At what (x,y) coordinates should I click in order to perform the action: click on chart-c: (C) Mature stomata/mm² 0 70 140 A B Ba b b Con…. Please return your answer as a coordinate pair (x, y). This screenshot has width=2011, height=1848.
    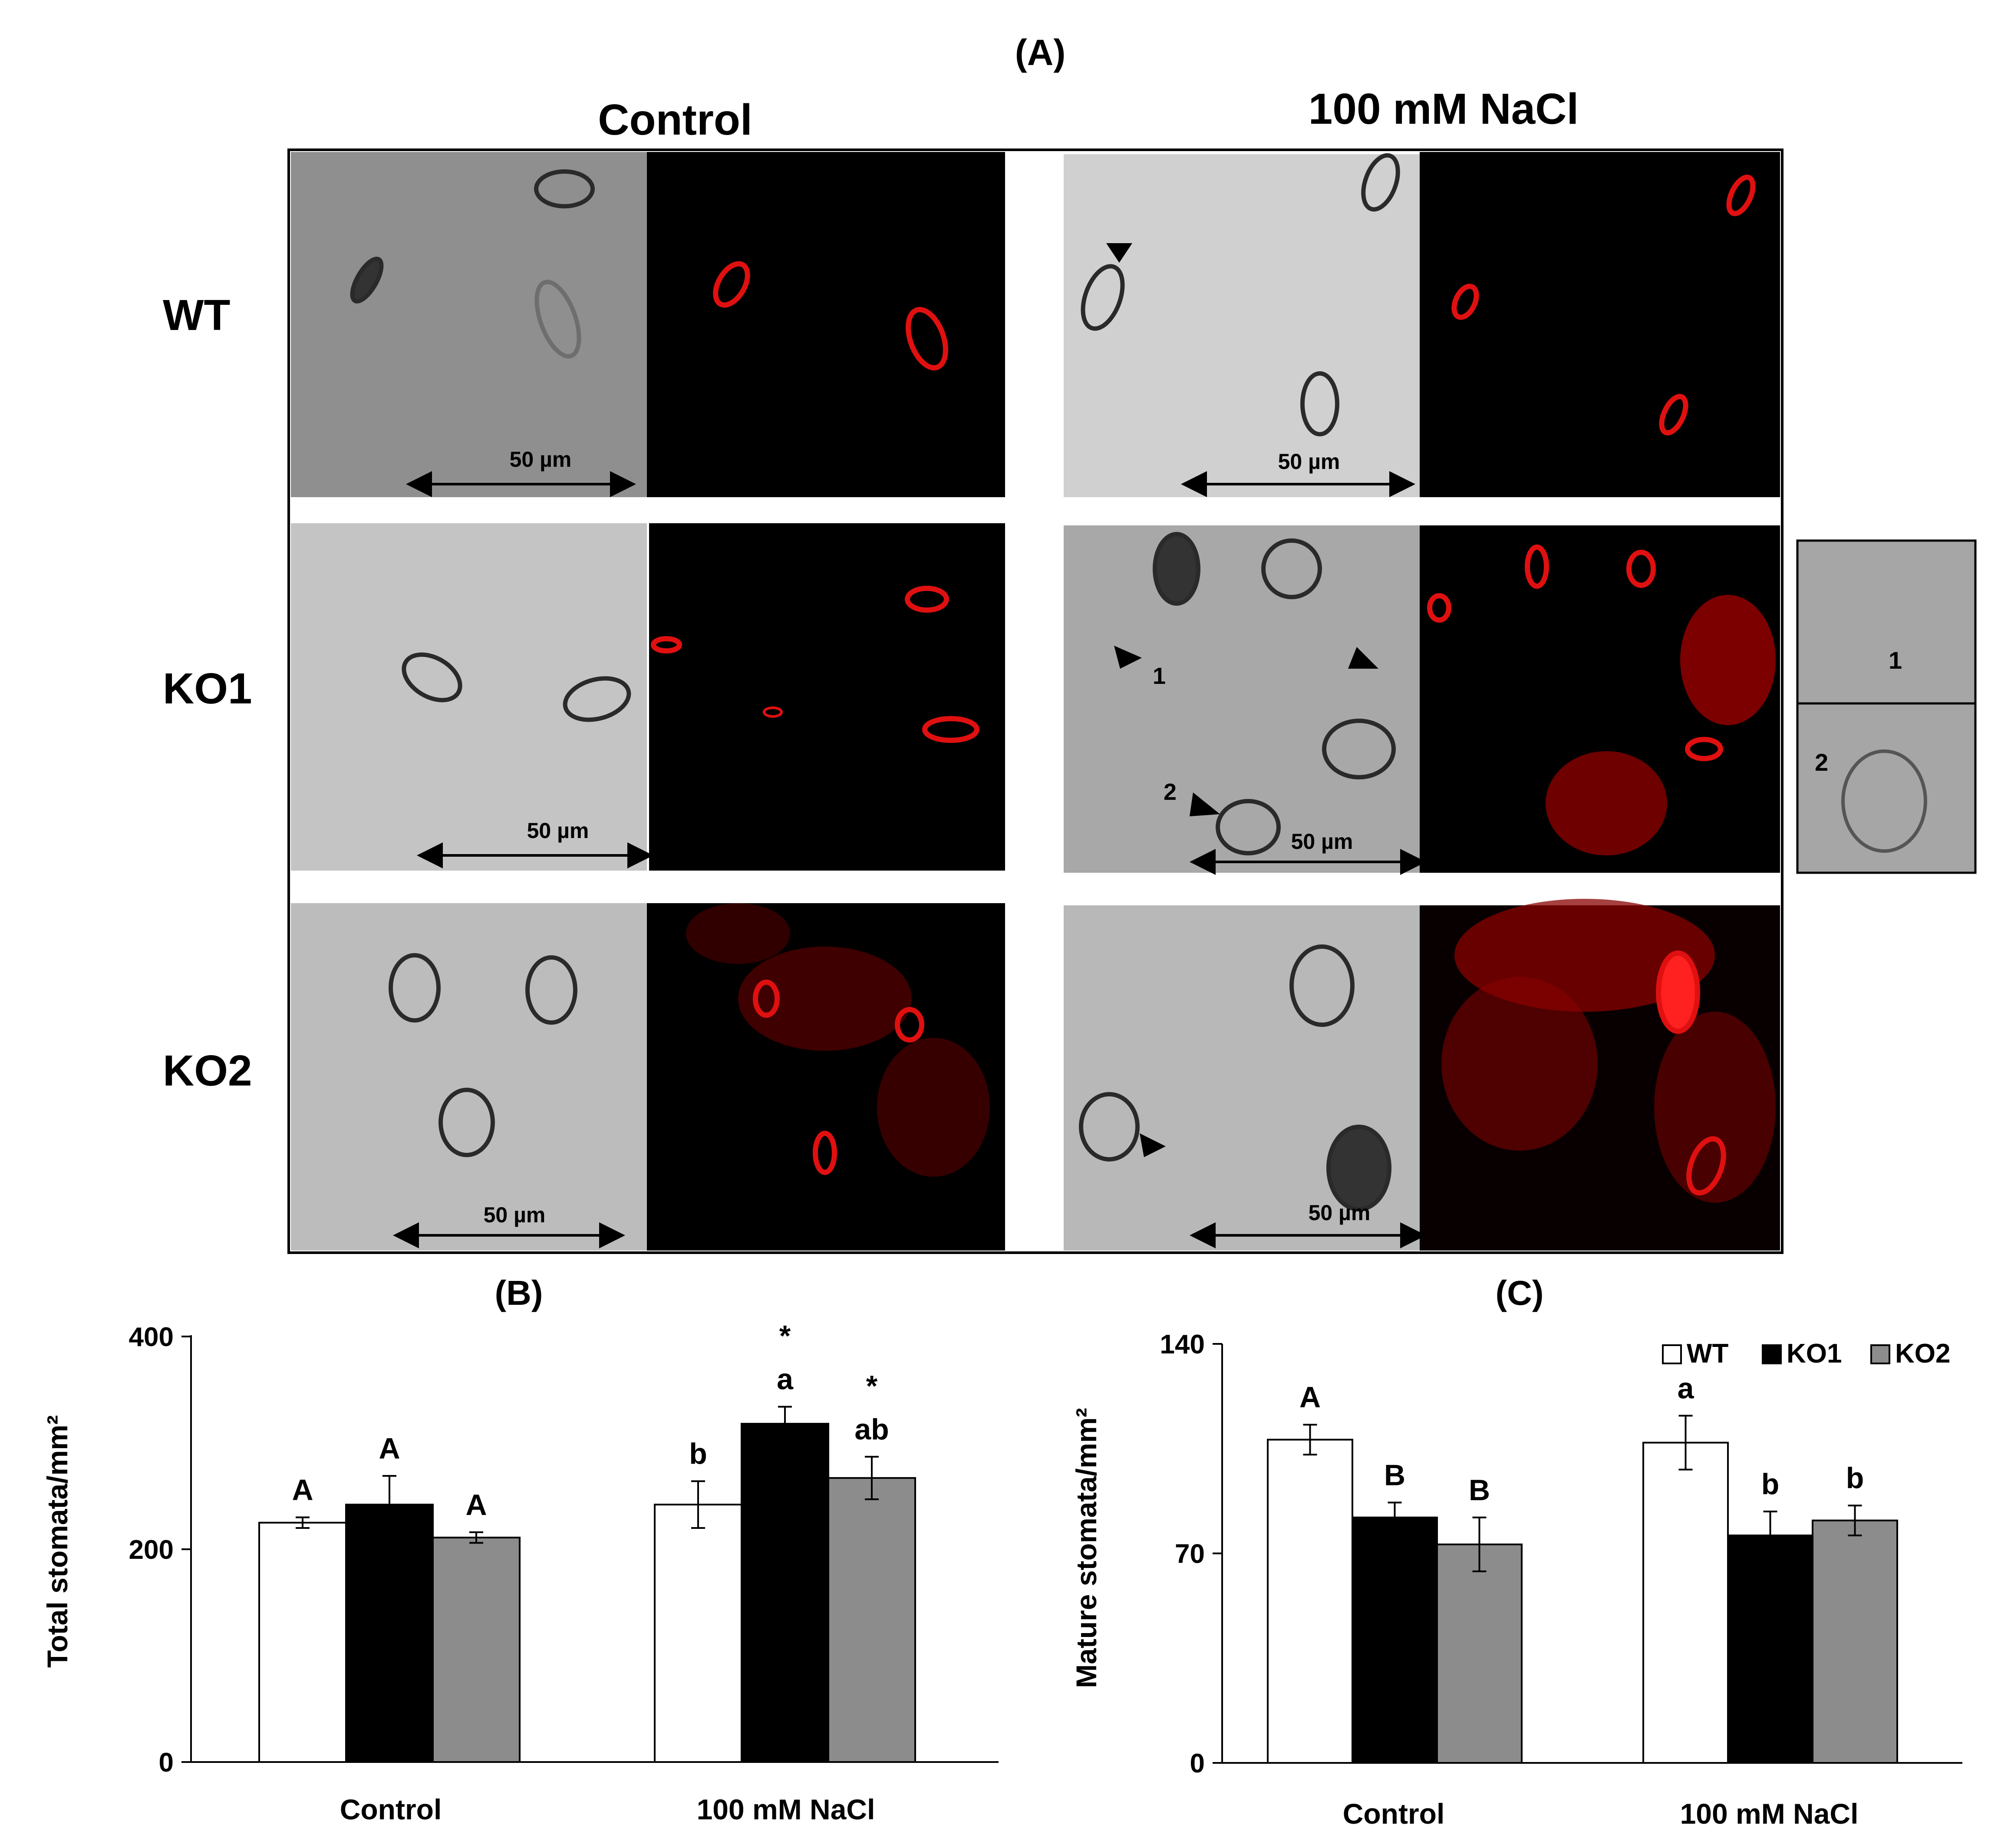
    Looking at the image, I should click on (1516, 1552).